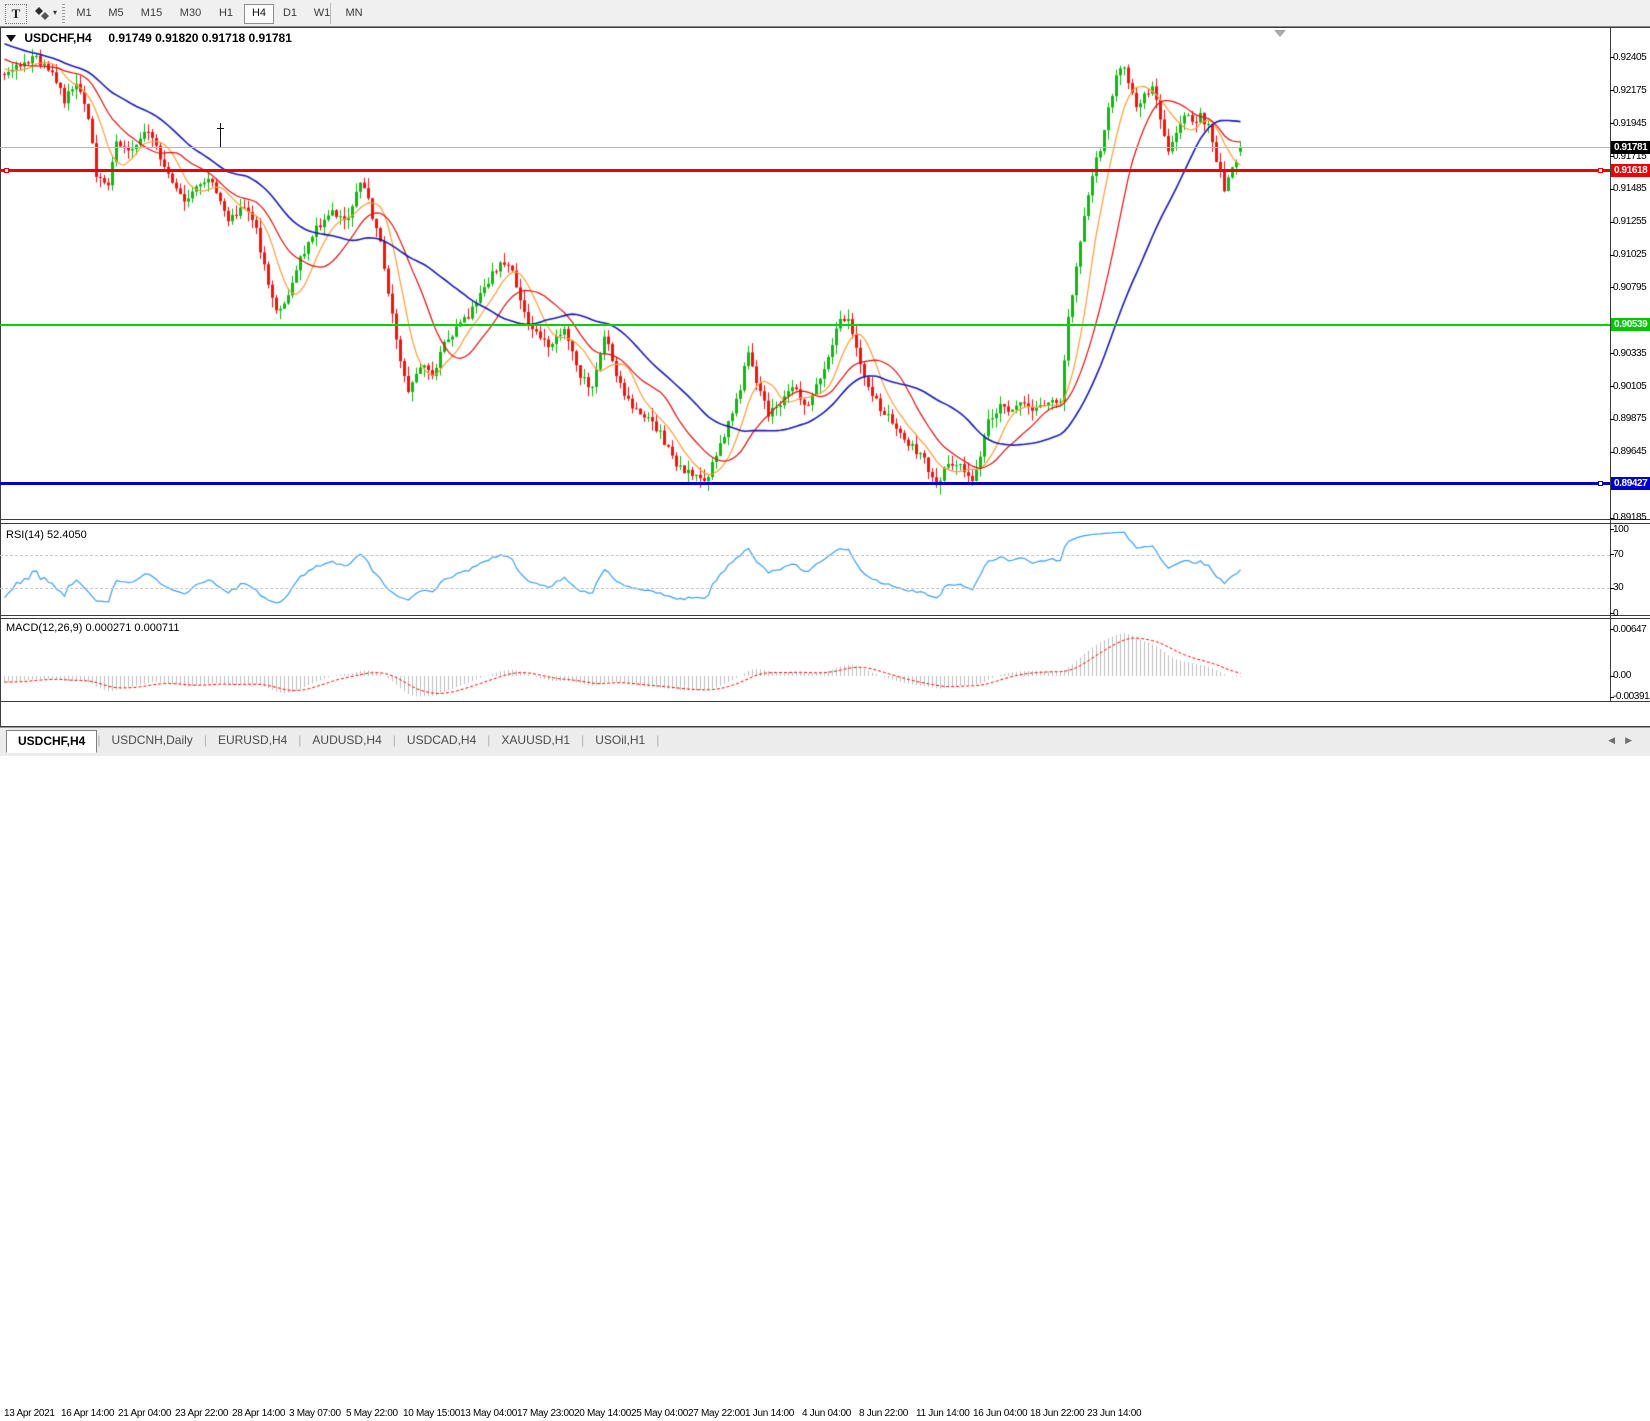 Image resolution: width=1650 pixels, height=1421 pixels. What do you see at coordinates (805, 569) in the screenshot?
I see `rsi-canvas` at bounding box center [805, 569].